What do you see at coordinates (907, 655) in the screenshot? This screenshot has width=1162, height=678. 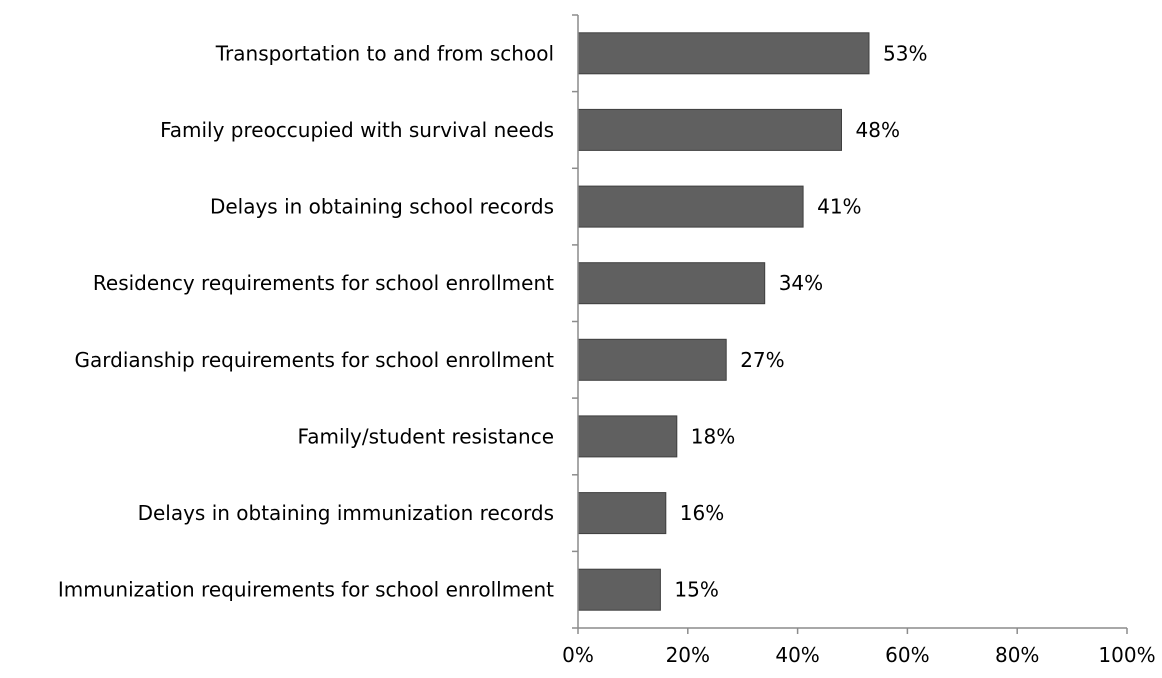 I see `x-tick-label: 60%` at bounding box center [907, 655].